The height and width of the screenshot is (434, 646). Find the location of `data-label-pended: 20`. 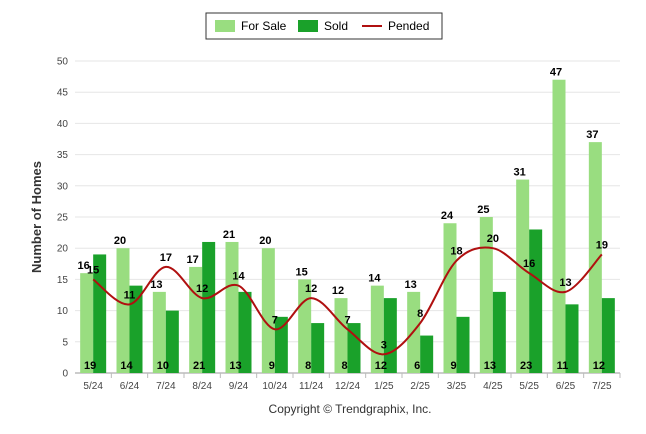

data-label-pended: 20 is located at coordinates (493, 239).